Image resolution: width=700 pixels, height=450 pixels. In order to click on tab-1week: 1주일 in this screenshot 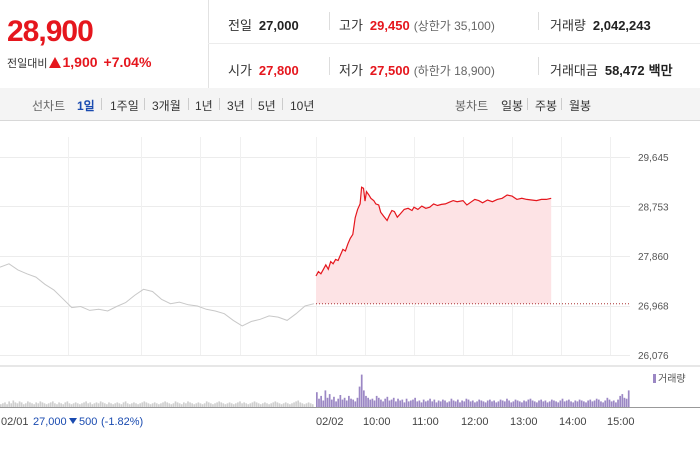, I will do `click(124, 106)`.